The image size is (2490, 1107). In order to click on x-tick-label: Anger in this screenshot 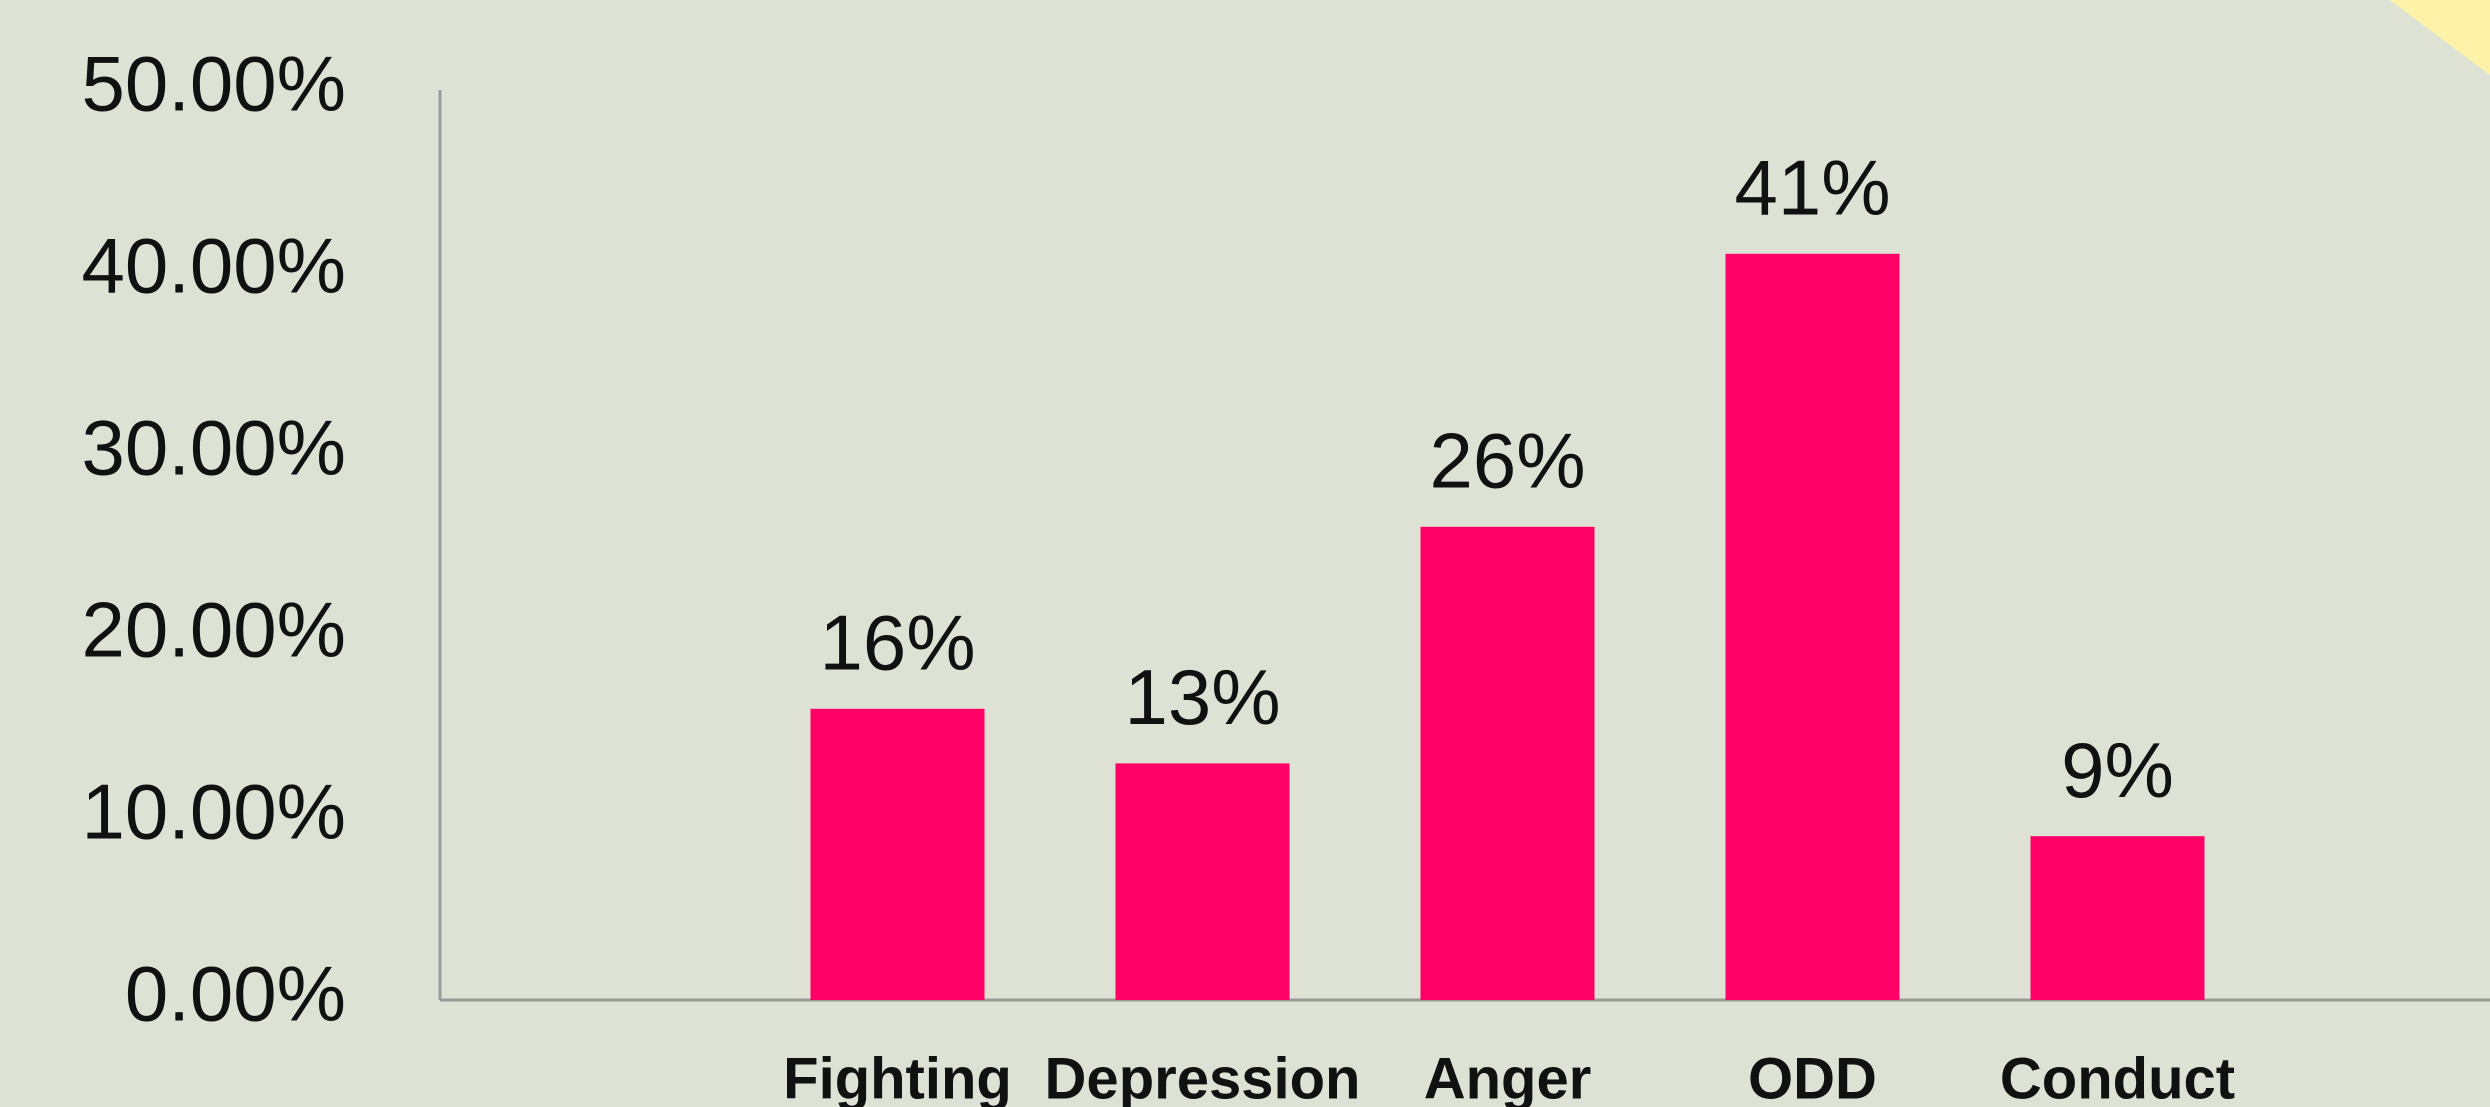, I will do `click(1508, 1076)`.